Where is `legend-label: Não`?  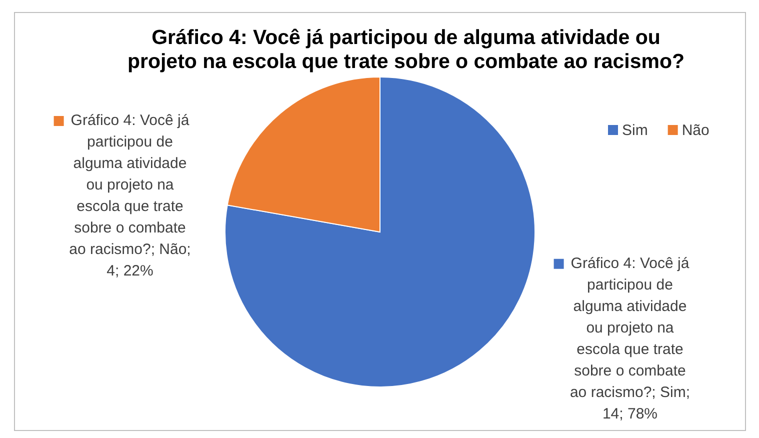 legend-label: Não is located at coordinates (696, 130).